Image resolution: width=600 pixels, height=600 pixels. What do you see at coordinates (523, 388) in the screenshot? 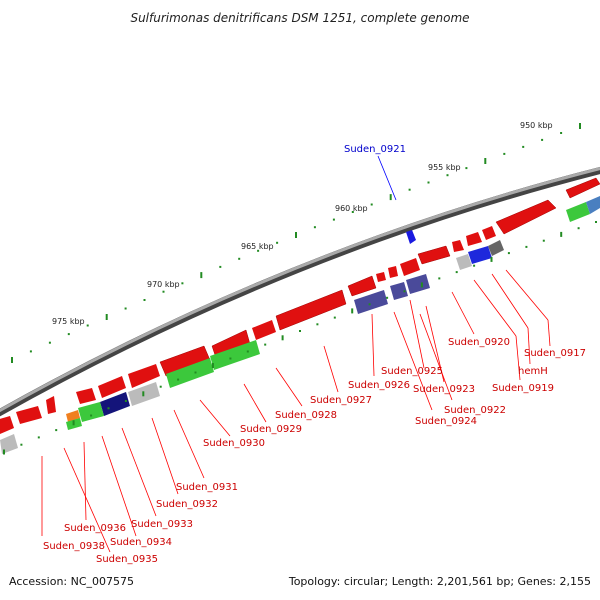
I see `gene-label-suden-0919: Suden_0919` at bounding box center [523, 388].